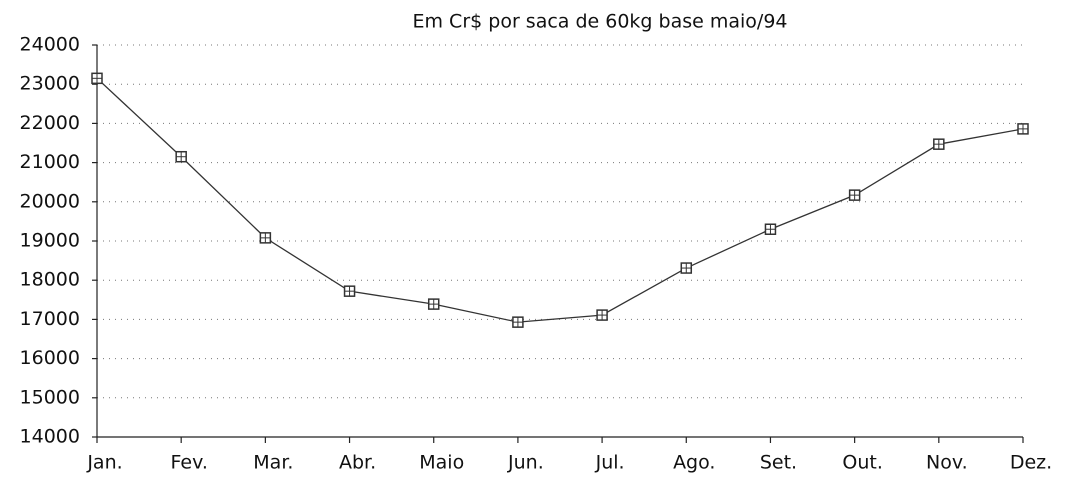 This screenshot has width=1069, height=477. Describe the element at coordinates (188, 463) in the screenshot. I see `x-tick-label: Fev.` at that location.